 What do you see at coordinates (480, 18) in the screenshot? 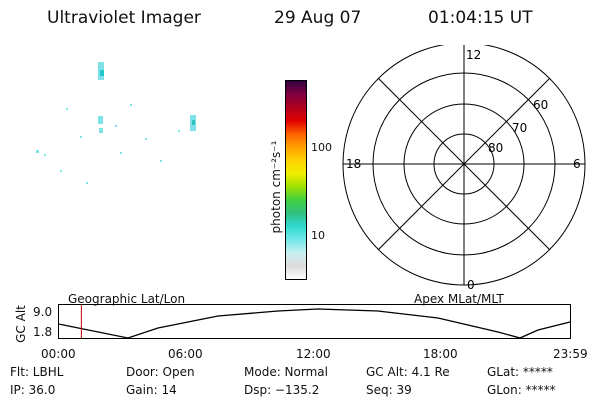
I see `time-label: 01:04:15 UT` at bounding box center [480, 18].